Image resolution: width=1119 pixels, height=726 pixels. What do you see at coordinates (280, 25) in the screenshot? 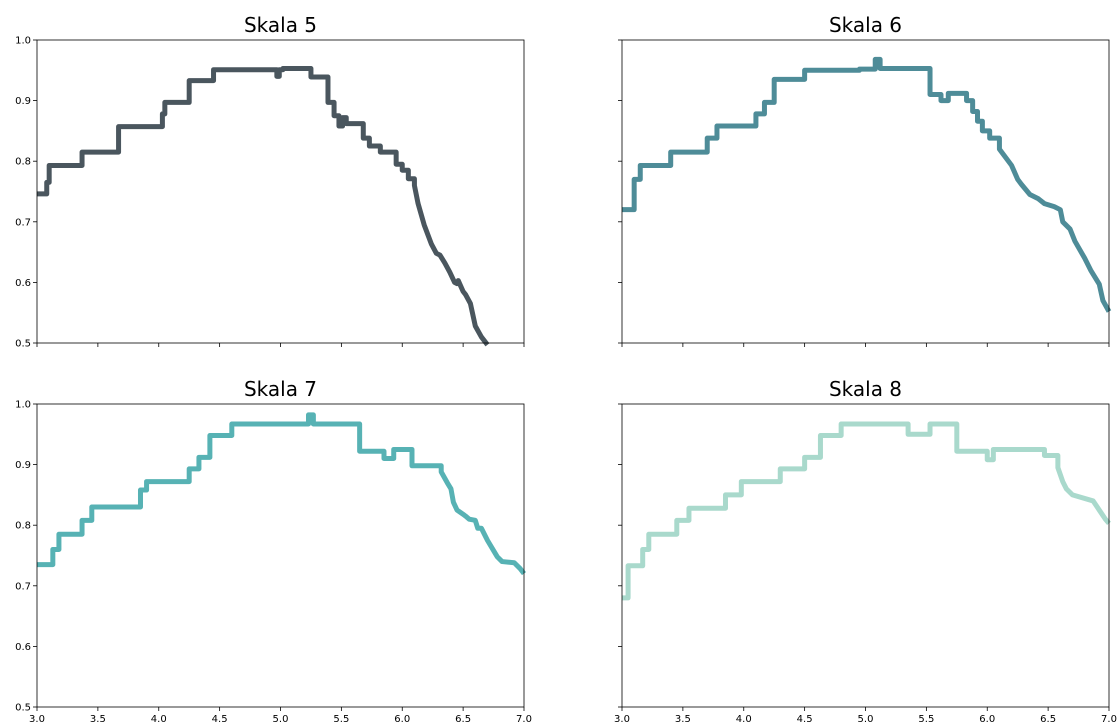
I see `chart-title: Skala 5` at bounding box center [280, 25].